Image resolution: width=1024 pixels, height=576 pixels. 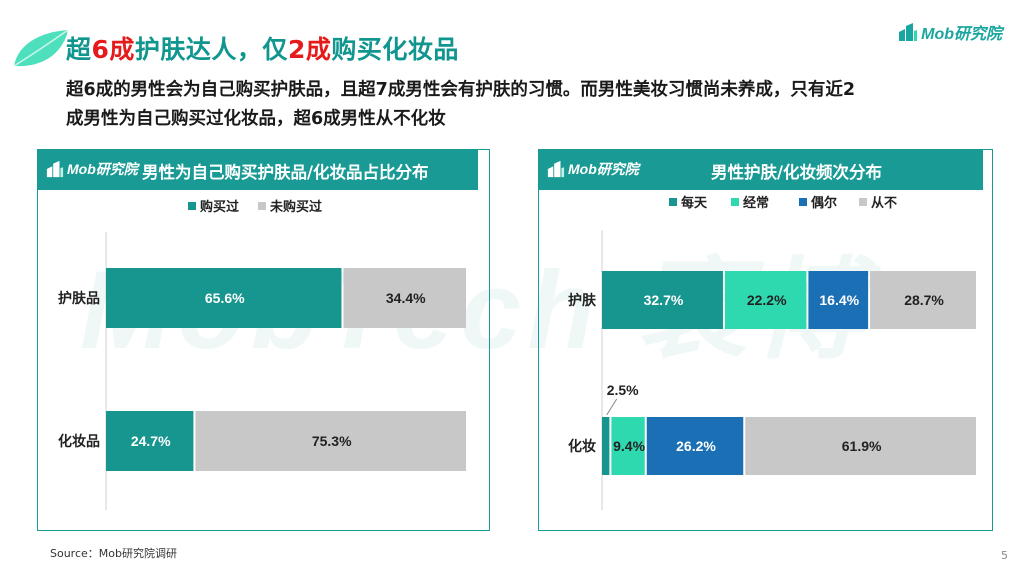 I want to click on category-label: 化妆, so click(x=582, y=446).